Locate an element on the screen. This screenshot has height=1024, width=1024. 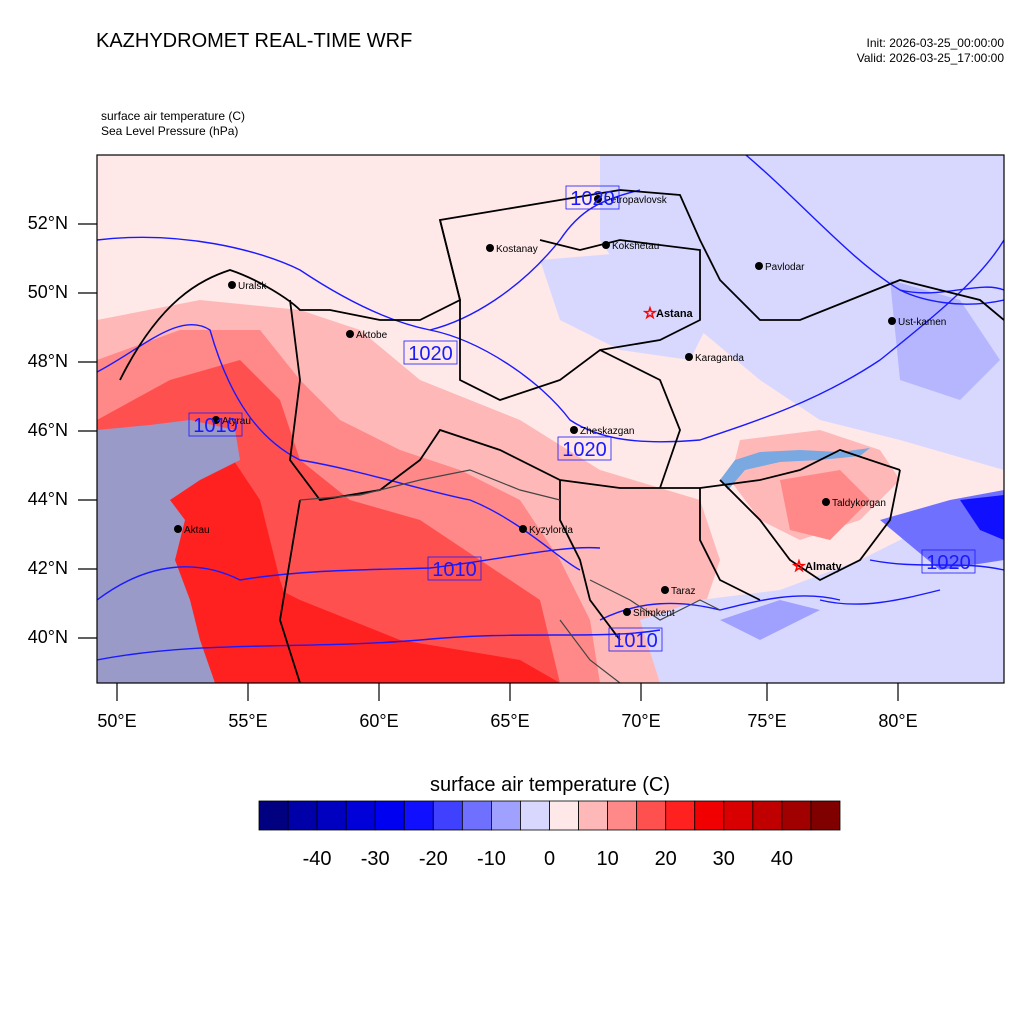
city-label: Kostanay is located at coordinates (517, 249).